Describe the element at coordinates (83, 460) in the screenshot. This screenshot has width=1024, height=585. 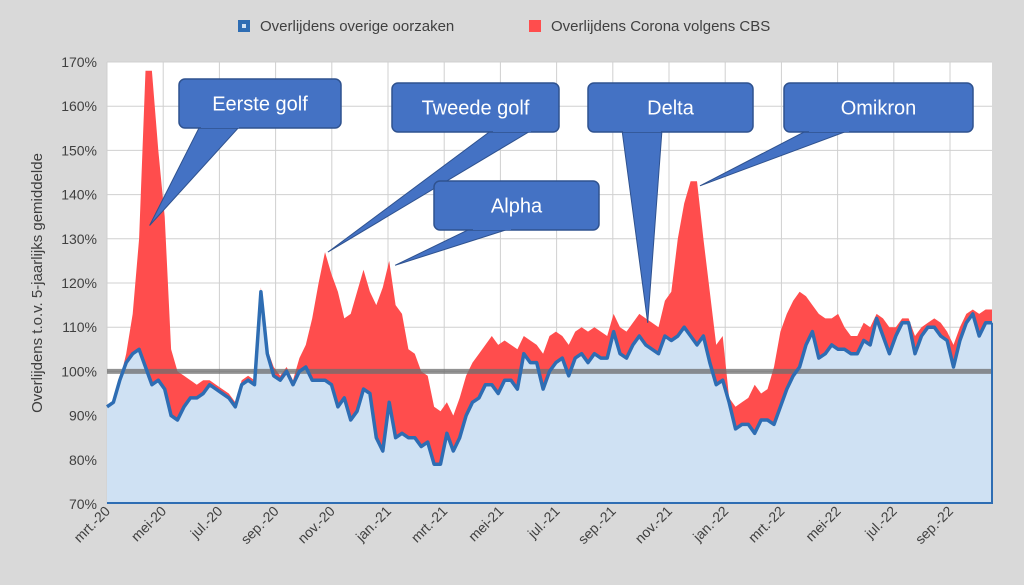
I see `y-tick-label: 80%` at that location.